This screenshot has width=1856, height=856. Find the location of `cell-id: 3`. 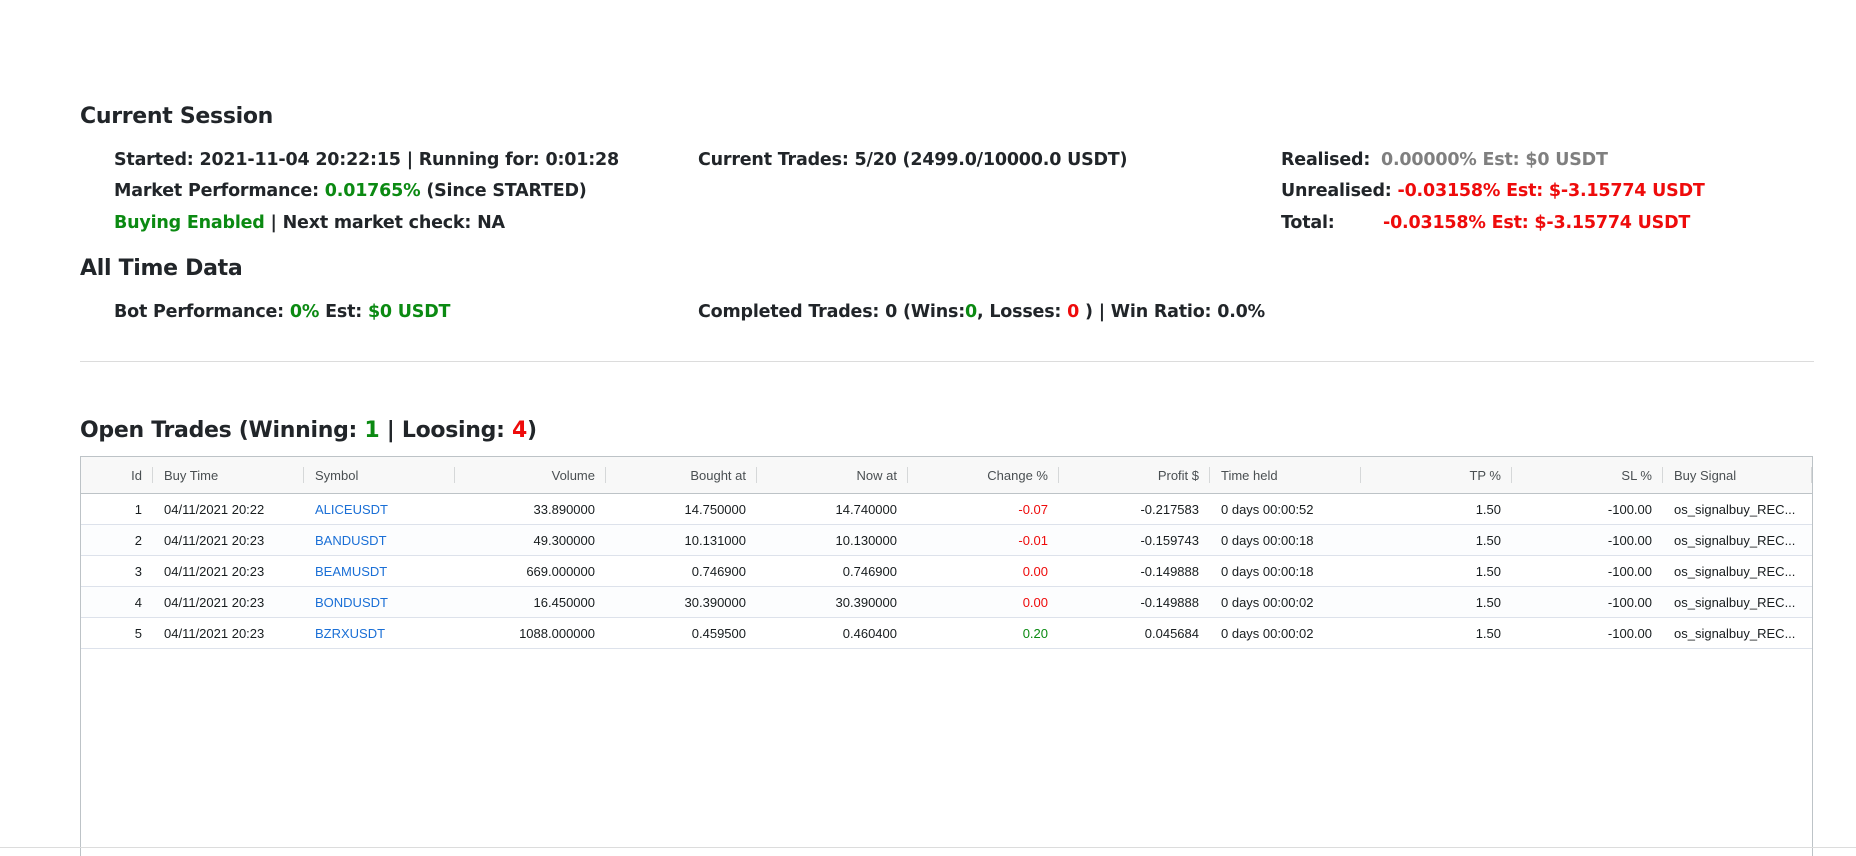

cell-id: 3 is located at coordinates (138, 571).